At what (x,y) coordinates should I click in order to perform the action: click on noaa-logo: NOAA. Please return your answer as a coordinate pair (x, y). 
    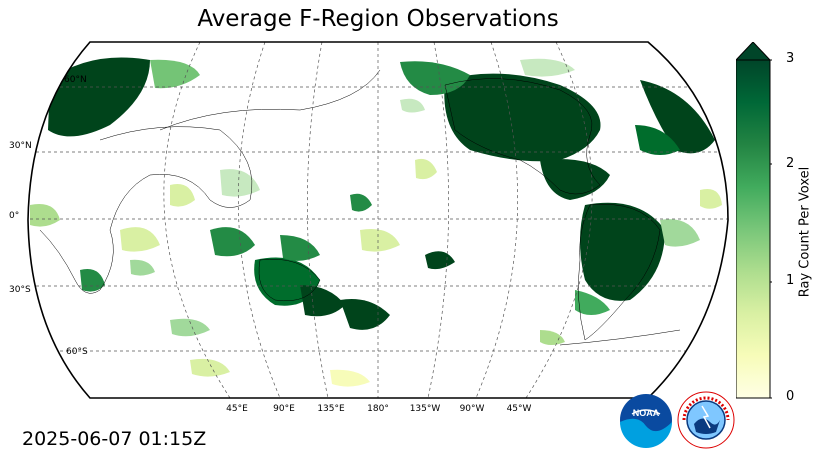
    Looking at the image, I should click on (646, 421).